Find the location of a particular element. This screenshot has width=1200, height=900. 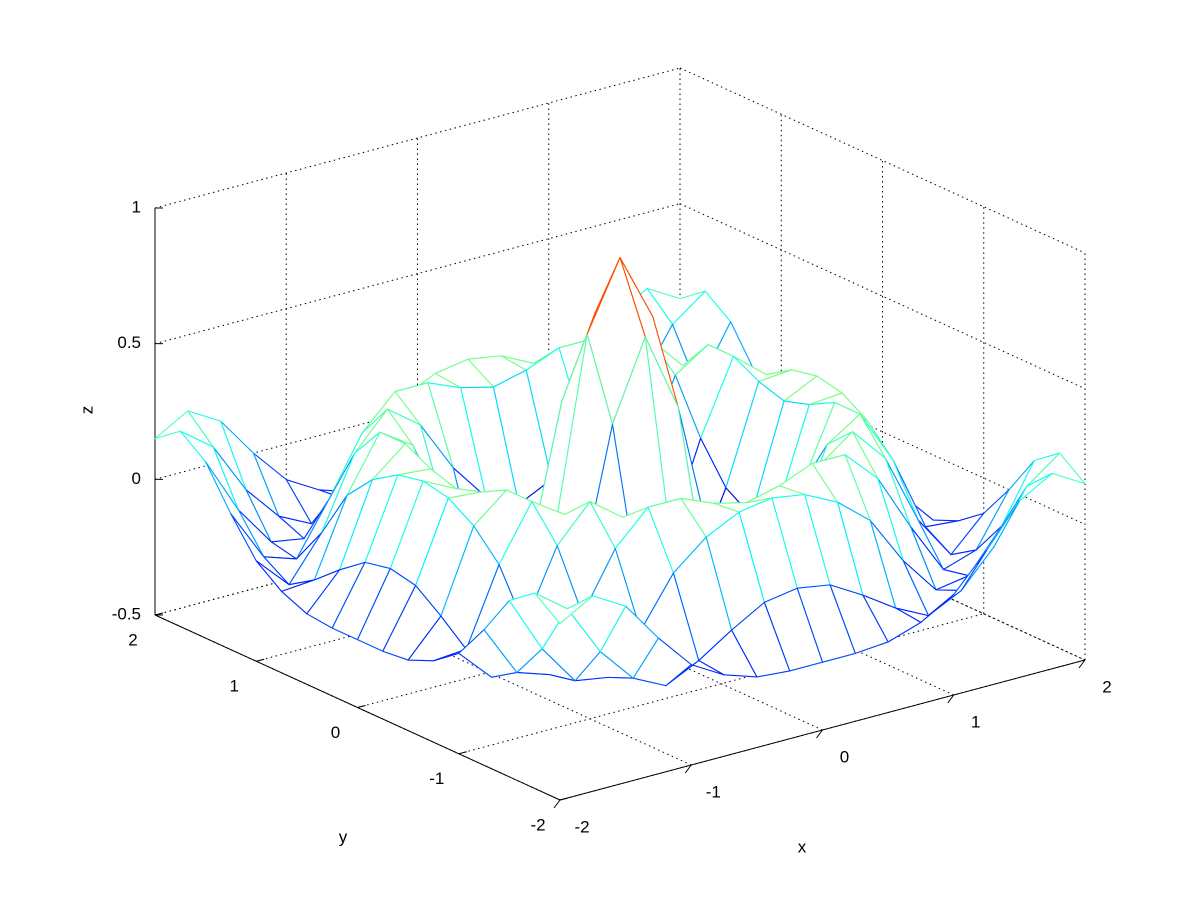

y-axis-label: y is located at coordinates (343, 836).